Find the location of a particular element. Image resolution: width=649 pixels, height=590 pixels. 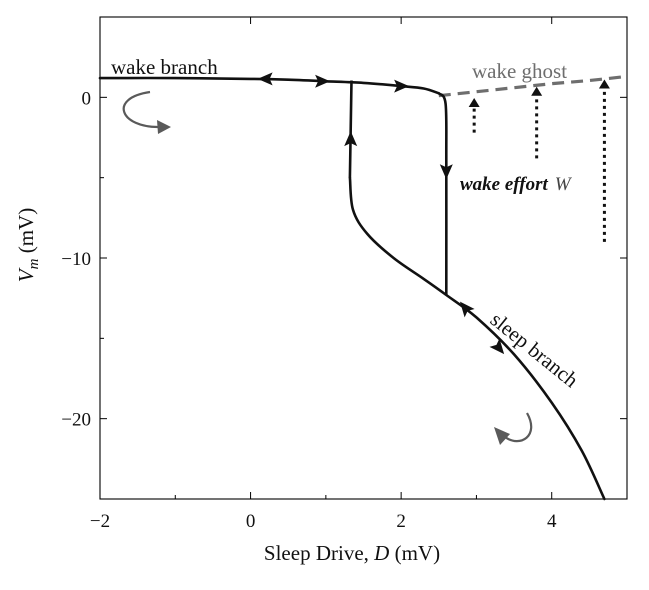

wake-effort-var: W is located at coordinates (564, 184).